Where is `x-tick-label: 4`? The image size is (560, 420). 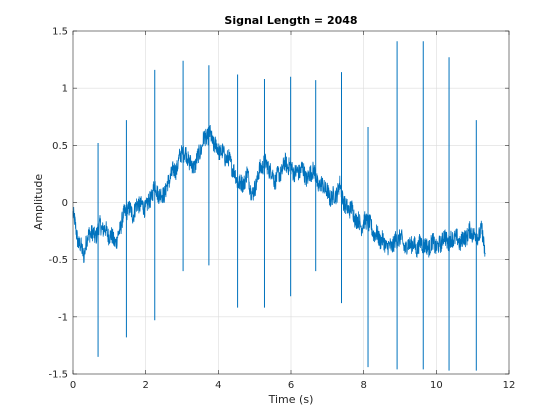 x-tick-label: 4 is located at coordinates (218, 385).